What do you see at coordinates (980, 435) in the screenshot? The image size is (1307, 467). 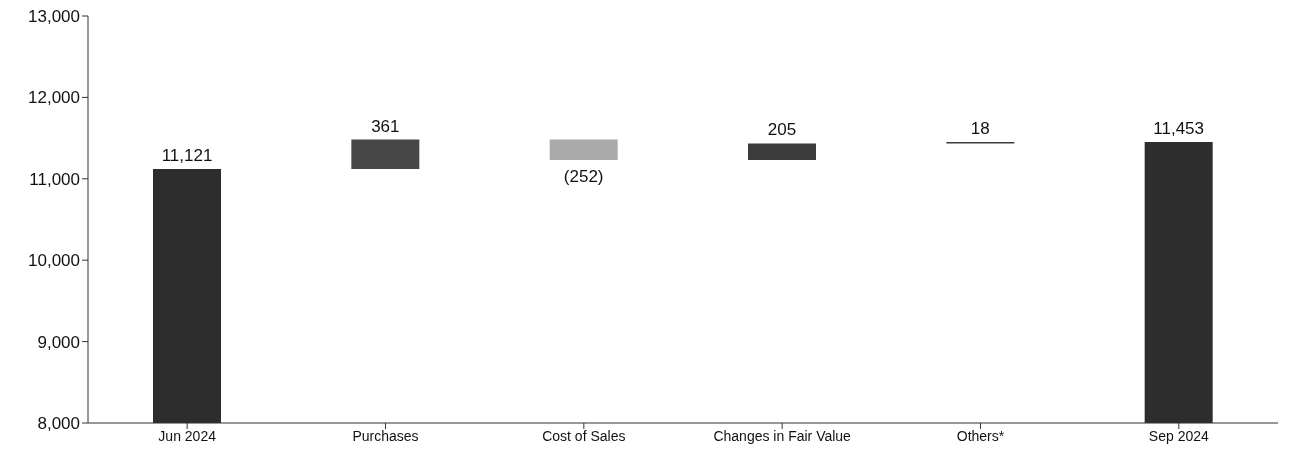 I see `x-tick-label: Others*` at bounding box center [980, 435].